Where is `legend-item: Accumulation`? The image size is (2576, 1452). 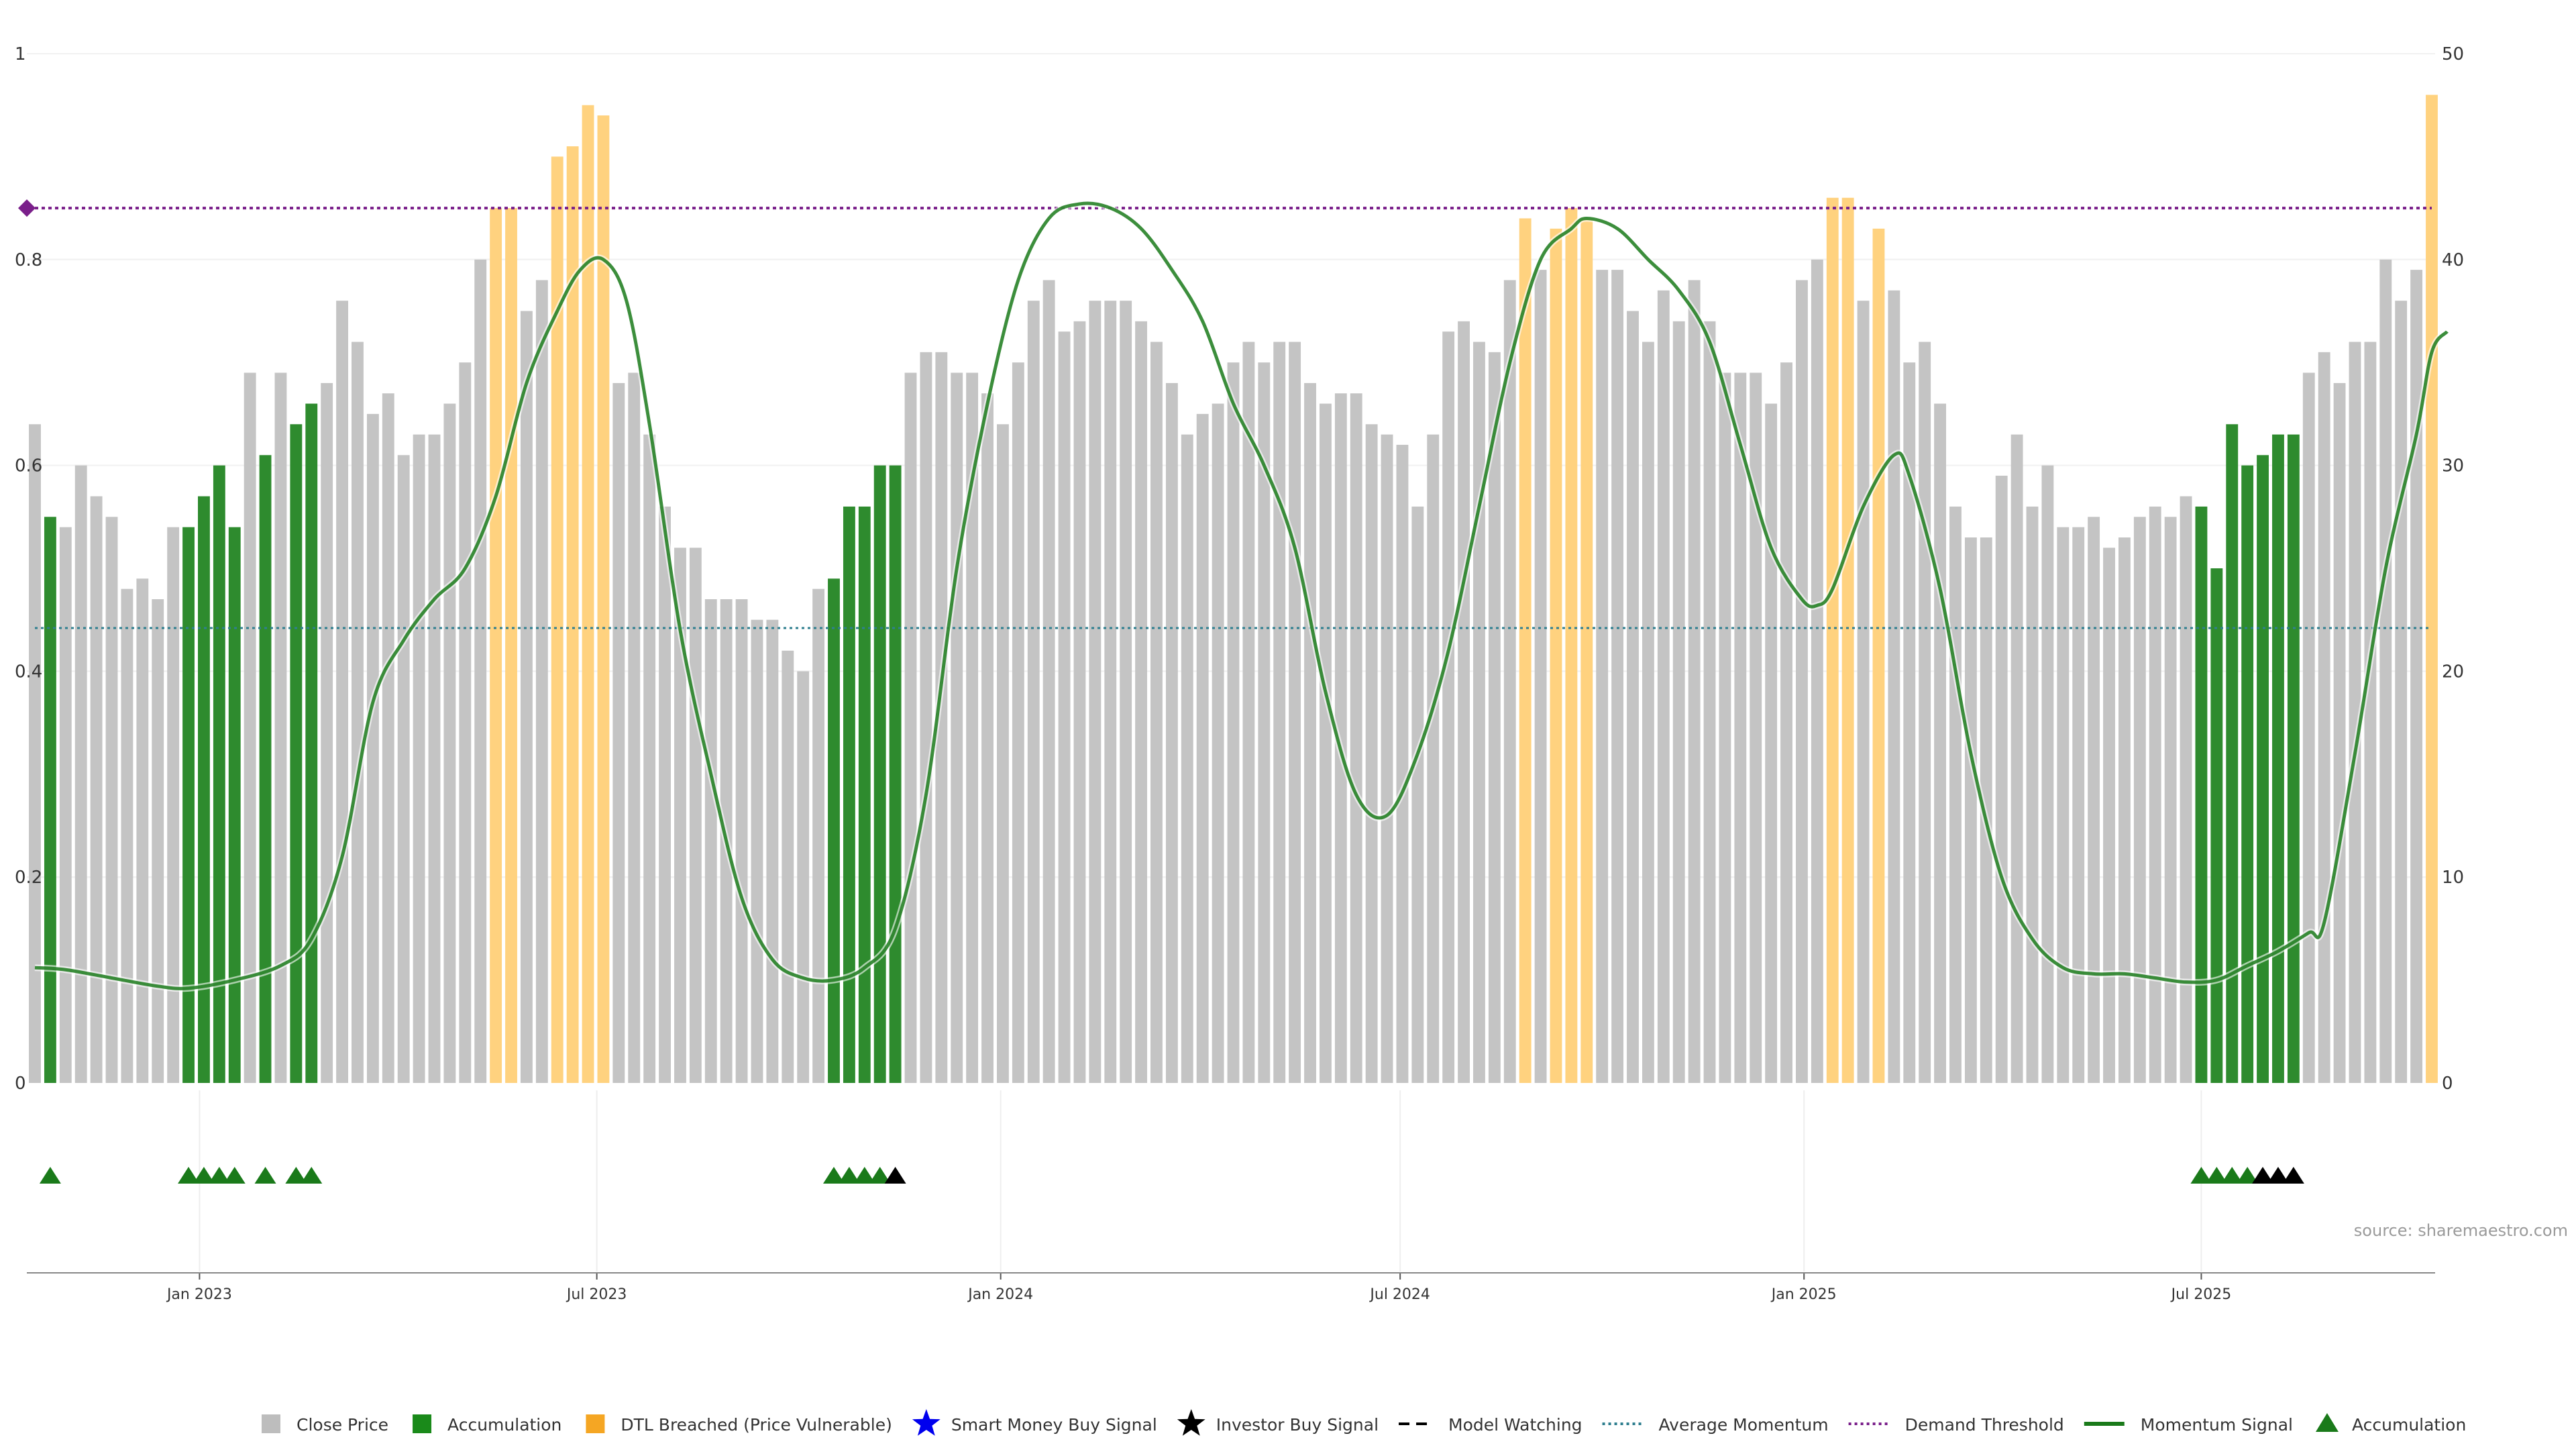
legend-item: Accumulation is located at coordinates (2390, 1424).